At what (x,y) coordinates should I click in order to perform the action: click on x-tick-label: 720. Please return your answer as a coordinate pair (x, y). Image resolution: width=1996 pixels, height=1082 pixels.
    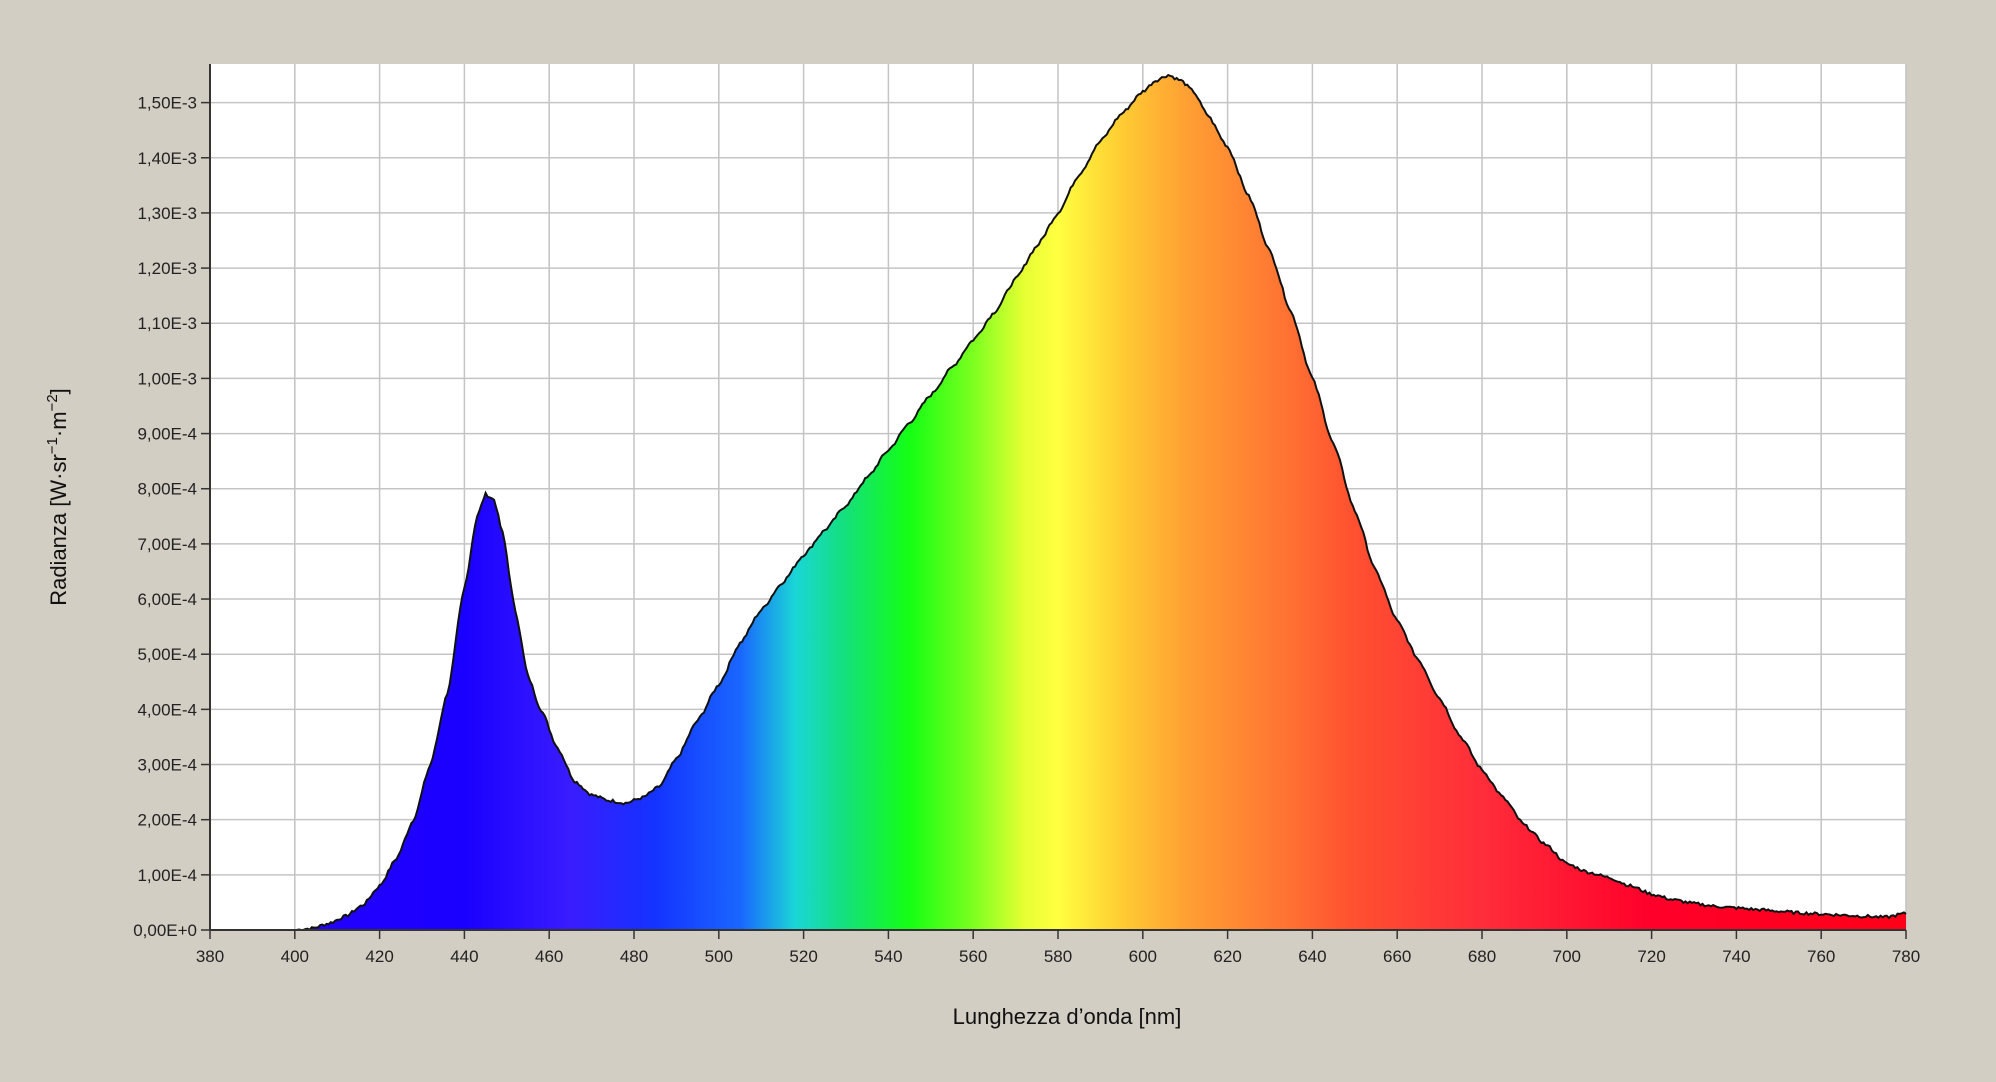
    Looking at the image, I should click on (1651, 956).